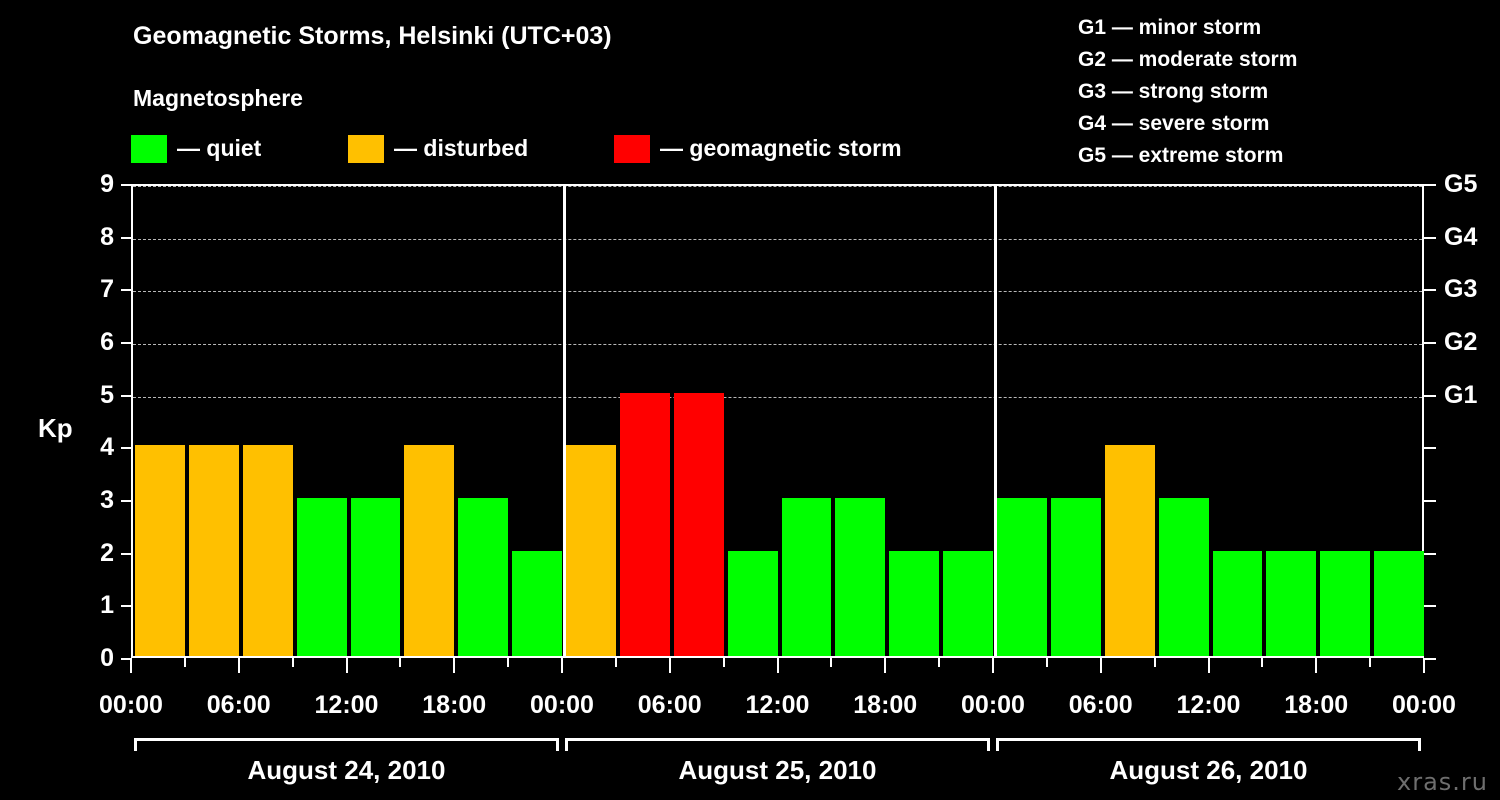 This screenshot has height=800, width=1500. What do you see at coordinates (366, 149) in the screenshot?
I see `legend-swatch-disturbed` at bounding box center [366, 149].